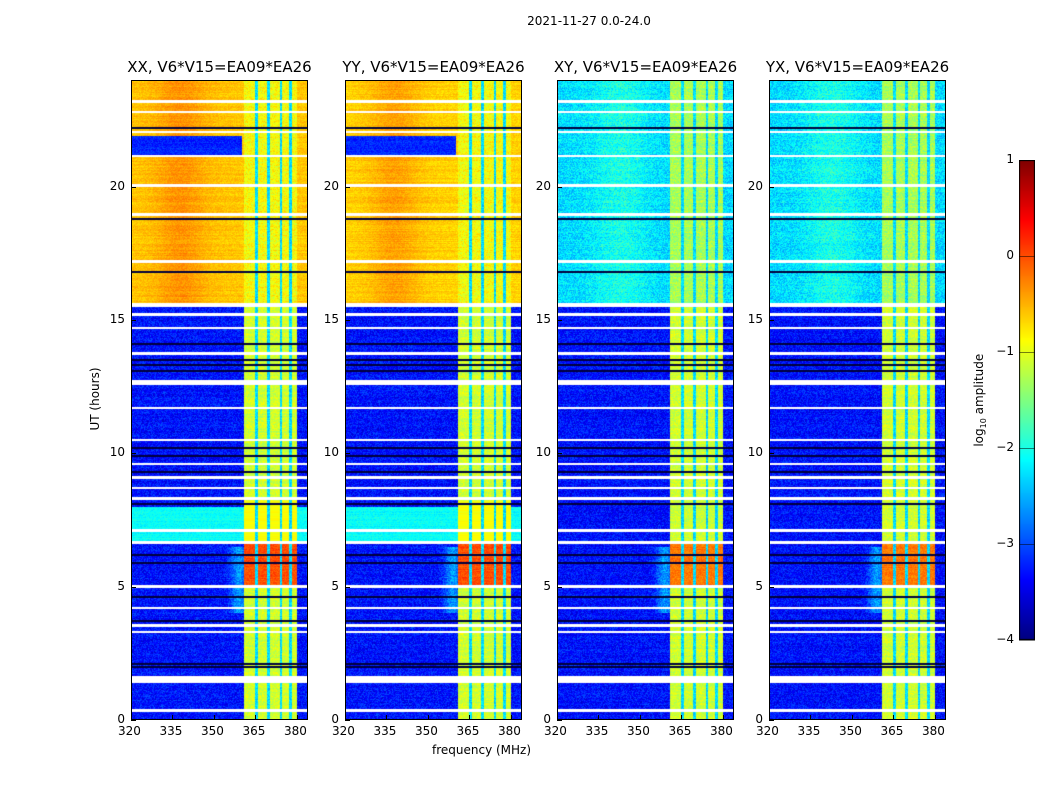 The width and height of the screenshot is (1050, 800). Describe the element at coordinates (1005, 351) in the screenshot. I see `colorbar-tick-label: −1` at that location.